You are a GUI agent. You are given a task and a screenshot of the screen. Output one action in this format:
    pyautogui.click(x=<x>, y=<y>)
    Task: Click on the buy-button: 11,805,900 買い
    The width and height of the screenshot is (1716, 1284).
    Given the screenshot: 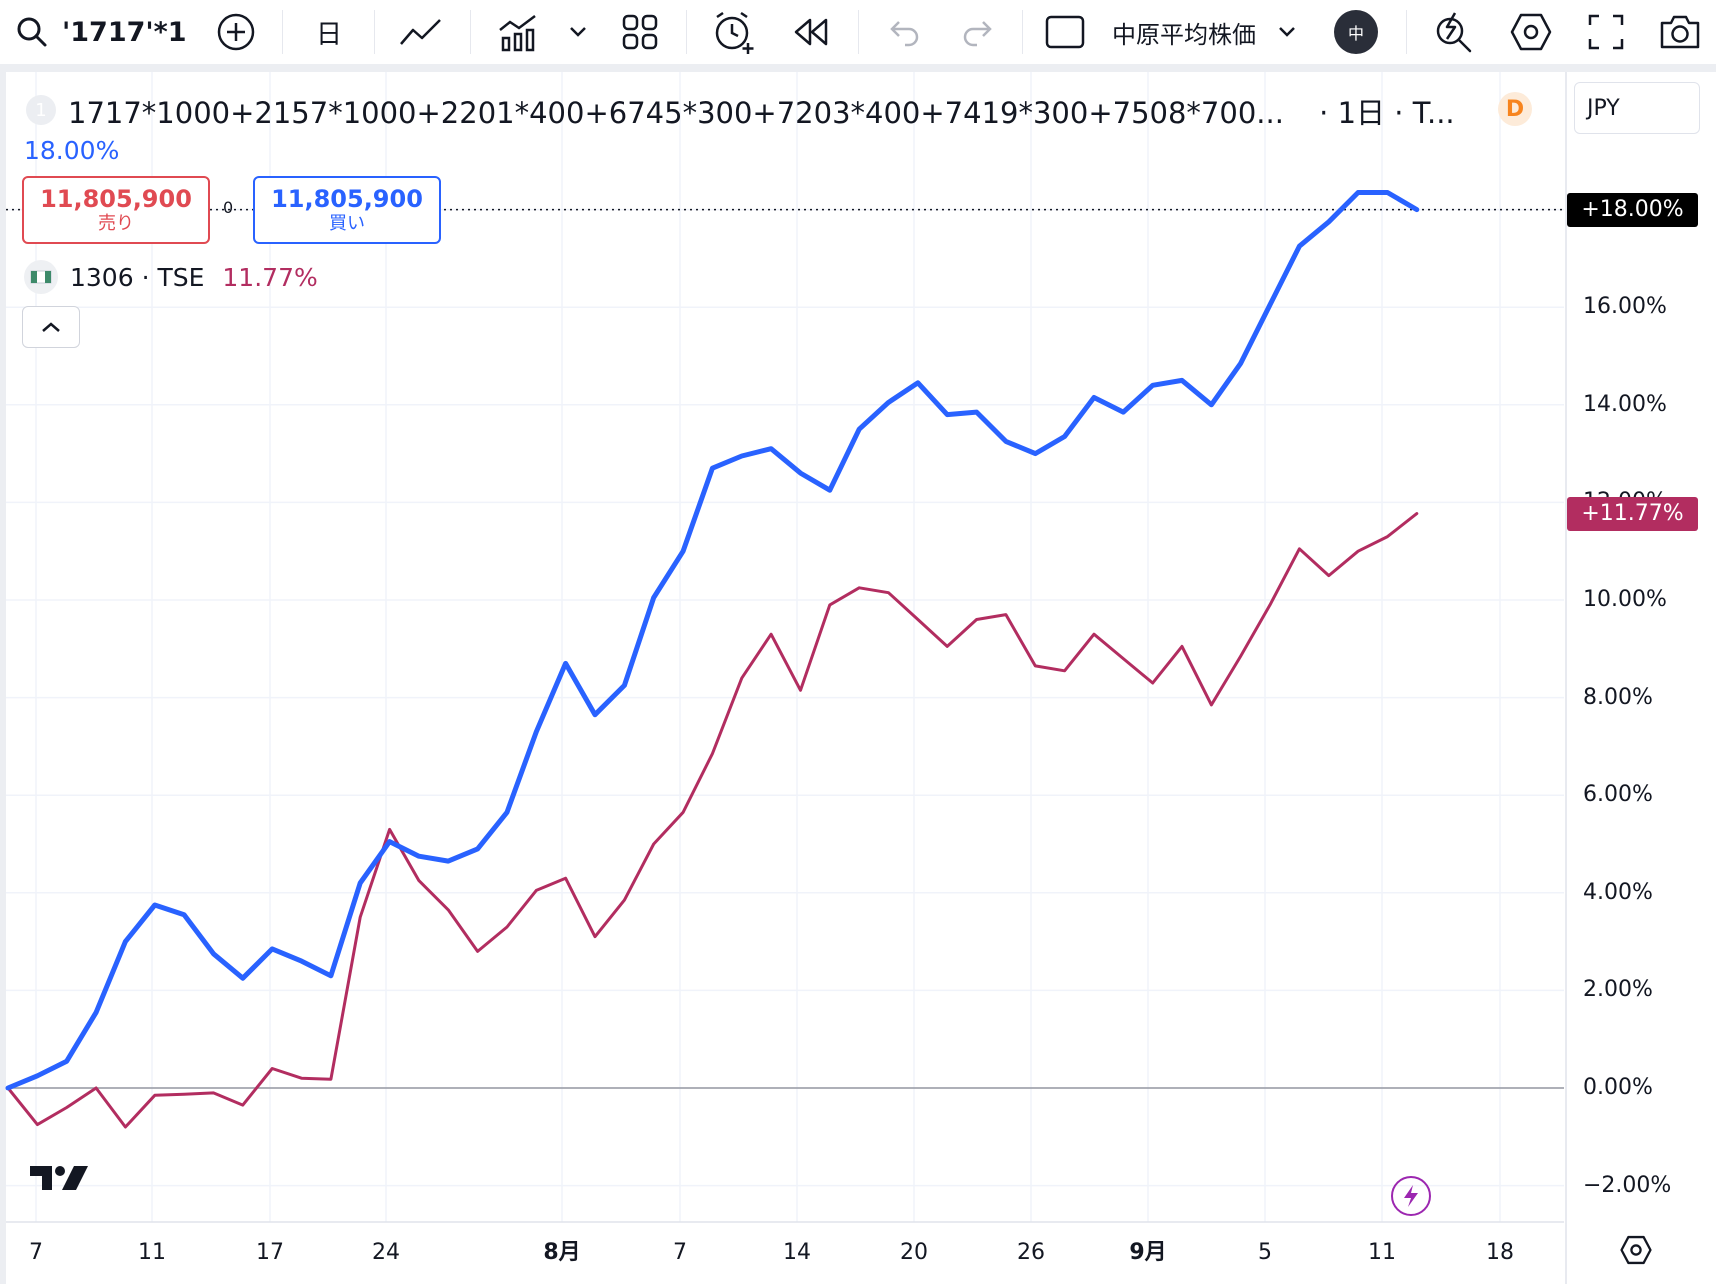 What is the action you would take?
    pyautogui.click(x=347, y=210)
    